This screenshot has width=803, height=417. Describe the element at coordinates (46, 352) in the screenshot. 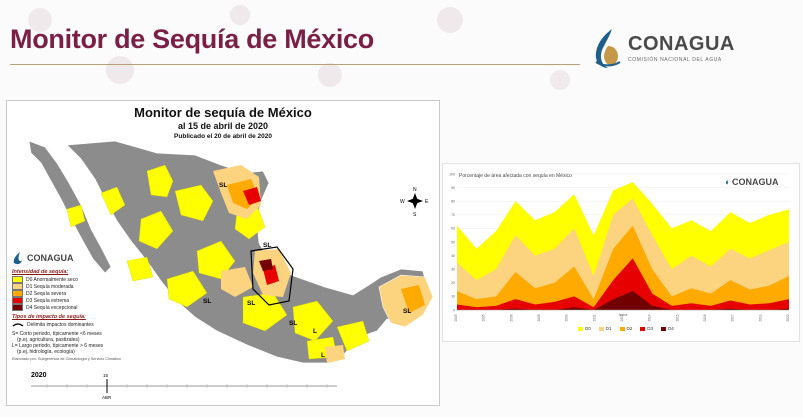

I see `legend-long-term-example: (p.ej. hidrología, ecología)` at that location.